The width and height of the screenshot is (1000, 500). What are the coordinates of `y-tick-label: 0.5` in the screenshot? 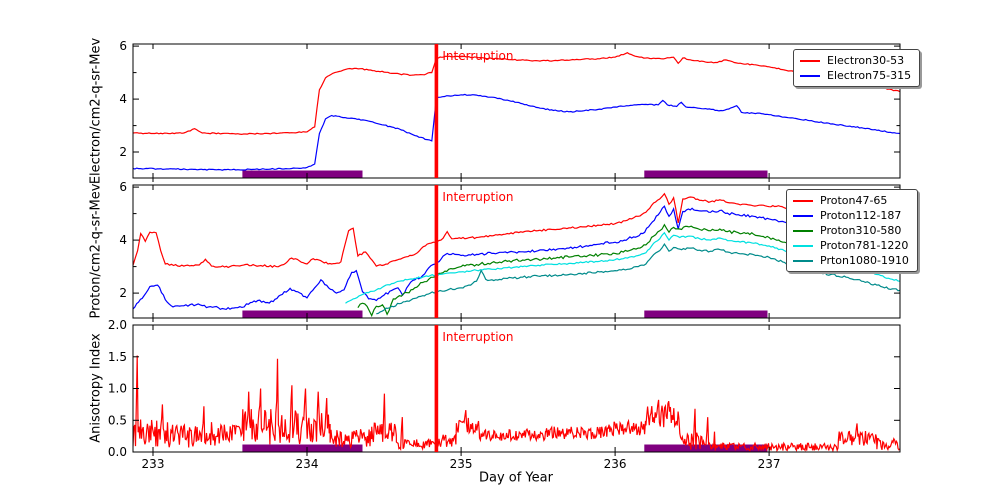 It's located at (117, 420).